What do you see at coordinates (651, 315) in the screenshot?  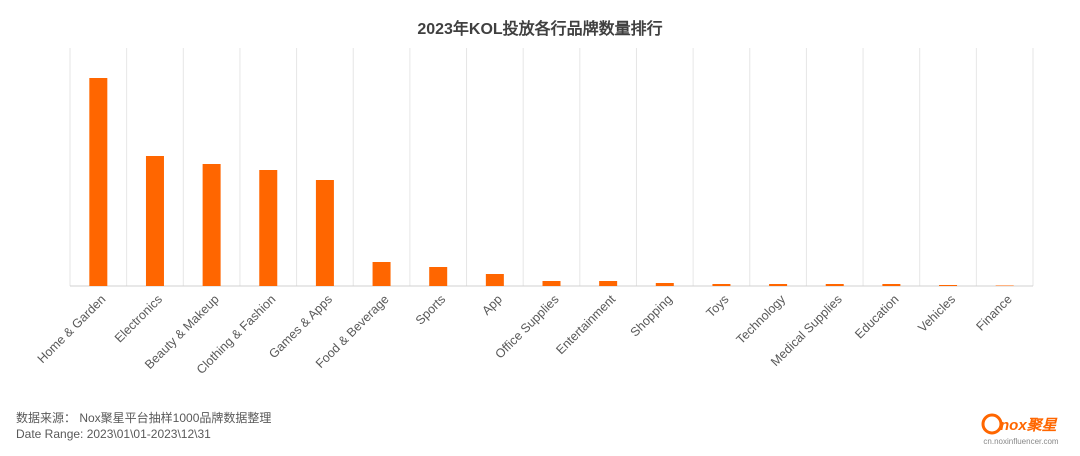 I see `x-tick-label: Shopping` at bounding box center [651, 315].